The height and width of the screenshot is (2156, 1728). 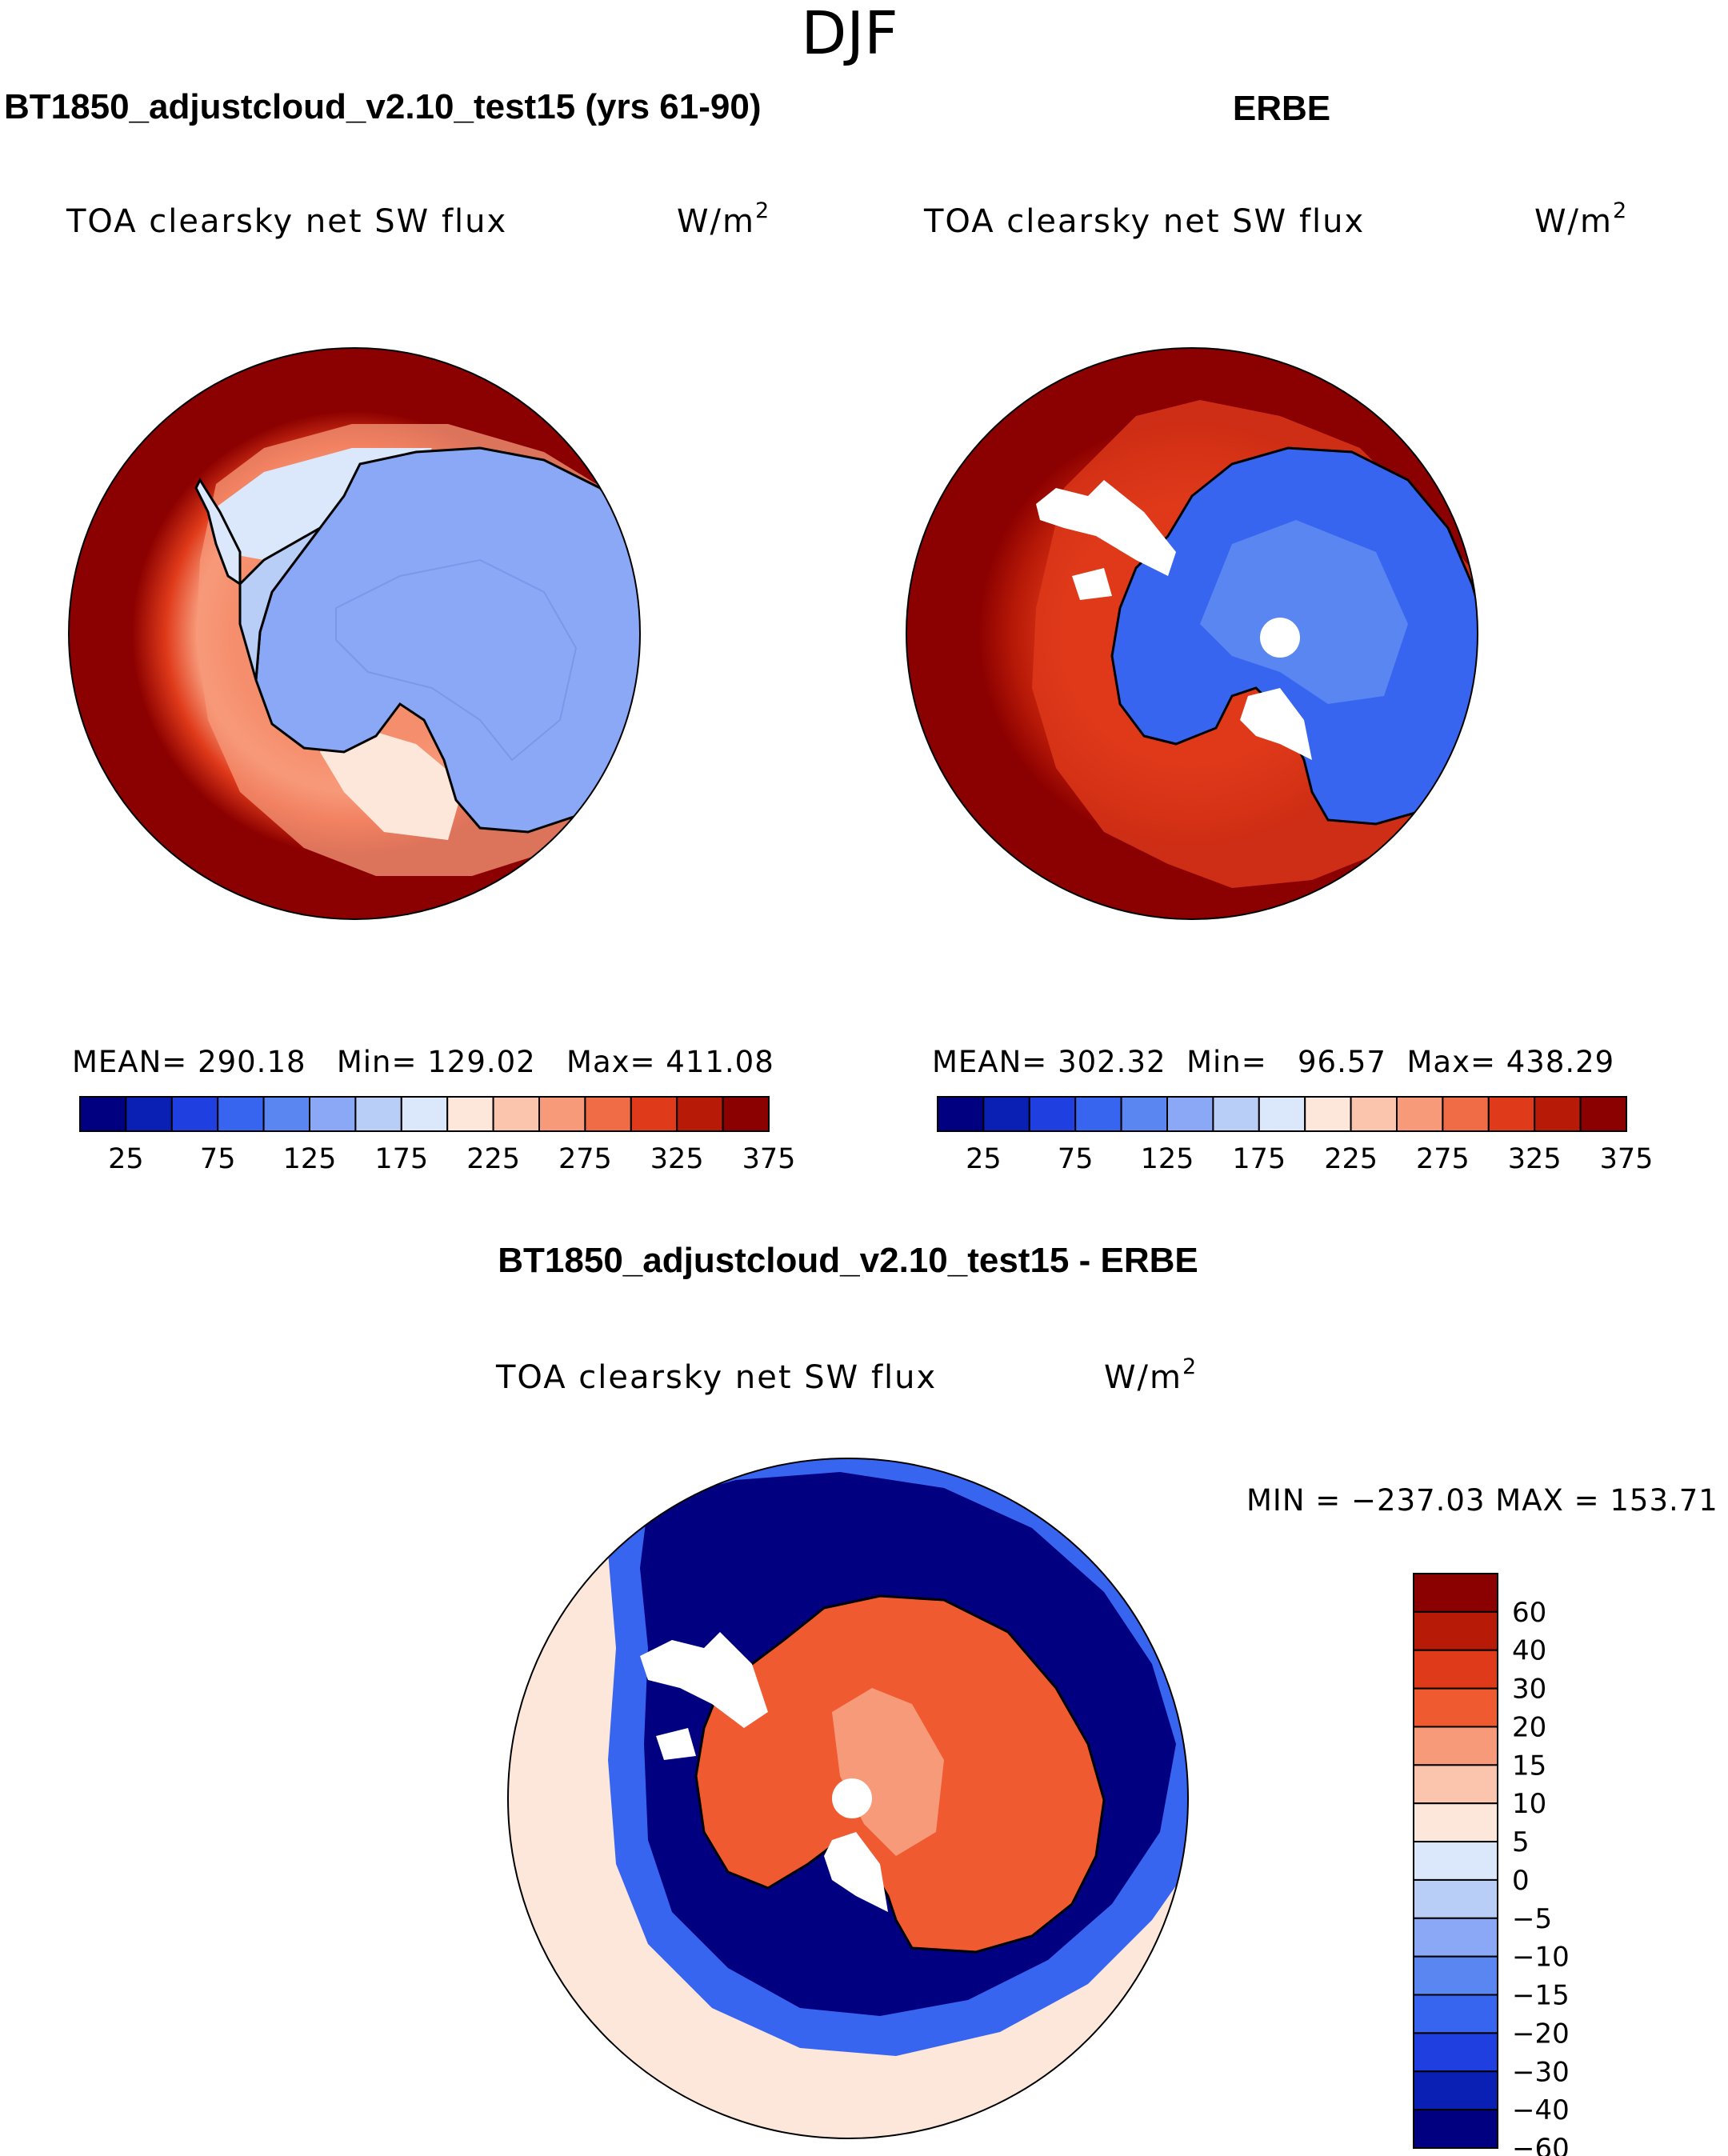 What do you see at coordinates (310, 1159) in the screenshot?
I see `panel1-colorbar-tick: 125` at bounding box center [310, 1159].